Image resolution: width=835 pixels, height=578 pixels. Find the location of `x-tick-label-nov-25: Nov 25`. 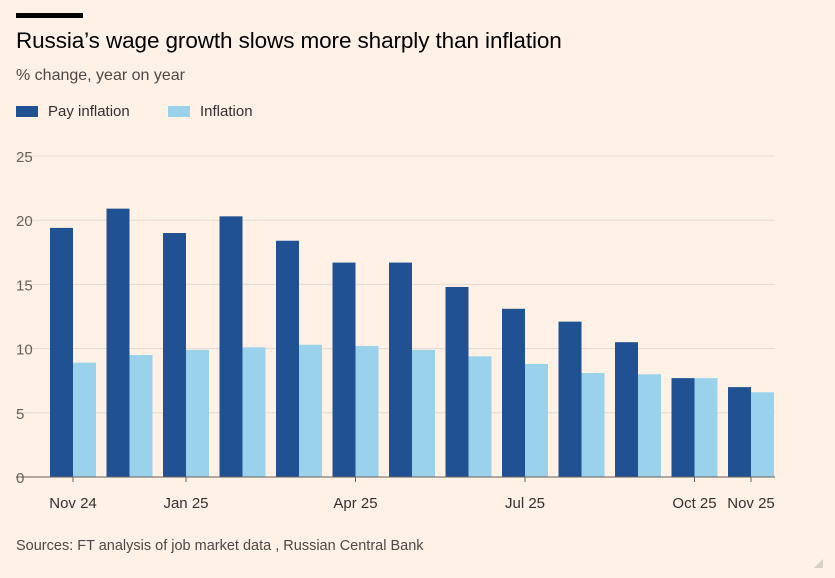

x-tick-label-nov-25: Nov 25 is located at coordinates (751, 503).